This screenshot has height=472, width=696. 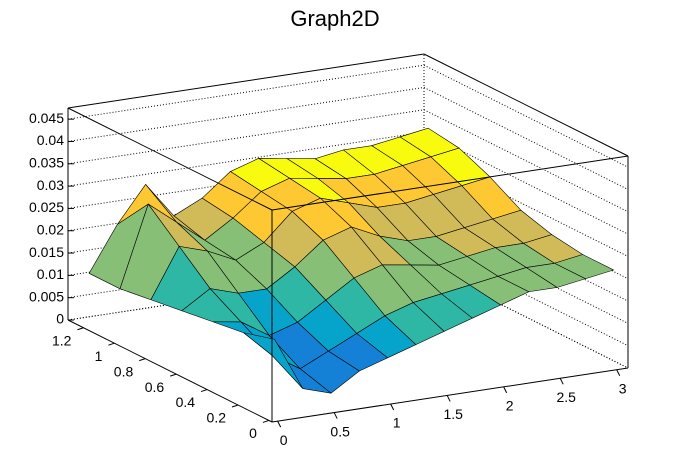 What do you see at coordinates (253, 433) in the screenshot?
I see `y-tick-label: 0` at bounding box center [253, 433].